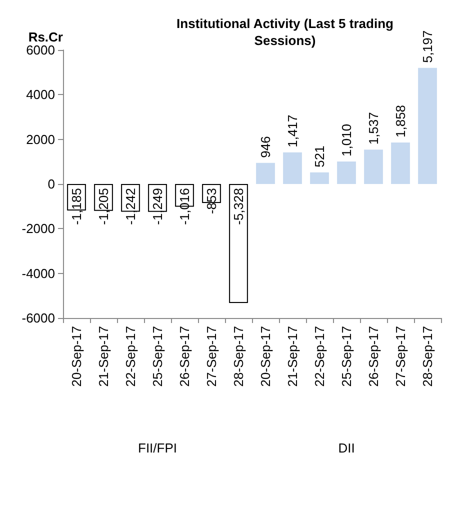  What do you see at coordinates (346, 140) in the screenshot?
I see `data-label: 1,010` at bounding box center [346, 140].